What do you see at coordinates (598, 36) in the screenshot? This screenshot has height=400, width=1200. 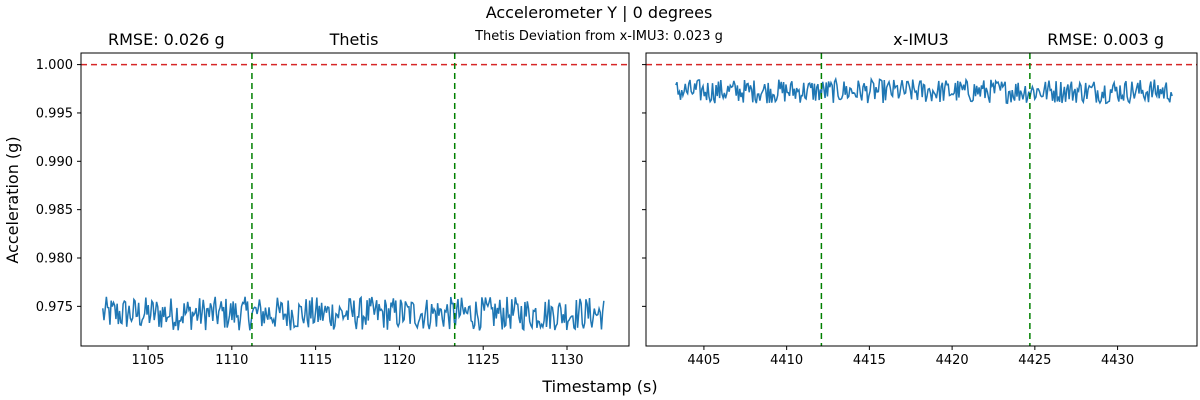 I see `deviation-annotation: Thetis Deviation from x-IMU3: 0.023 g` at bounding box center [598, 36].